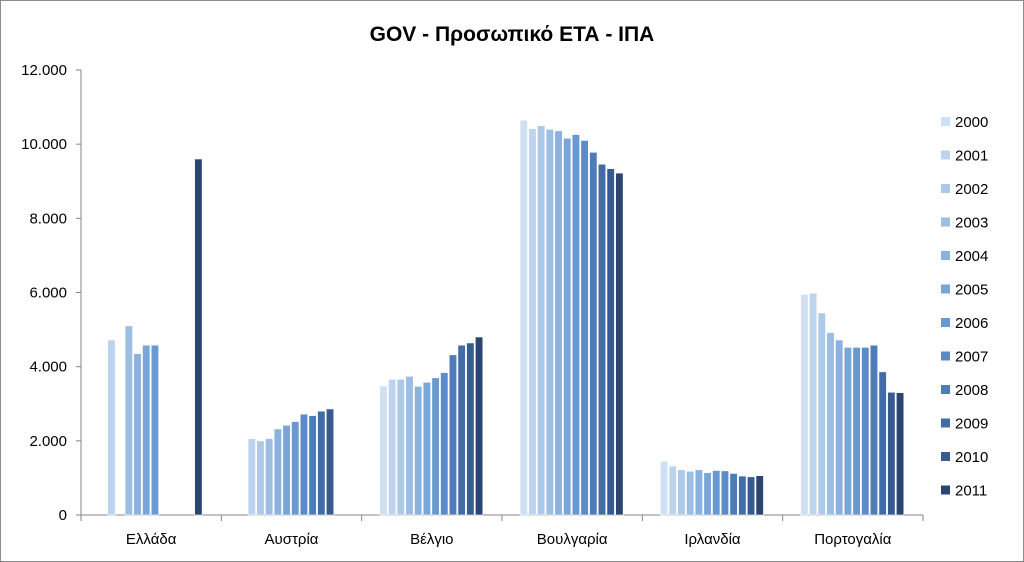 The height and width of the screenshot is (562, 1024). I want to click on y-tick-label: 10.000, so click(44, 144).